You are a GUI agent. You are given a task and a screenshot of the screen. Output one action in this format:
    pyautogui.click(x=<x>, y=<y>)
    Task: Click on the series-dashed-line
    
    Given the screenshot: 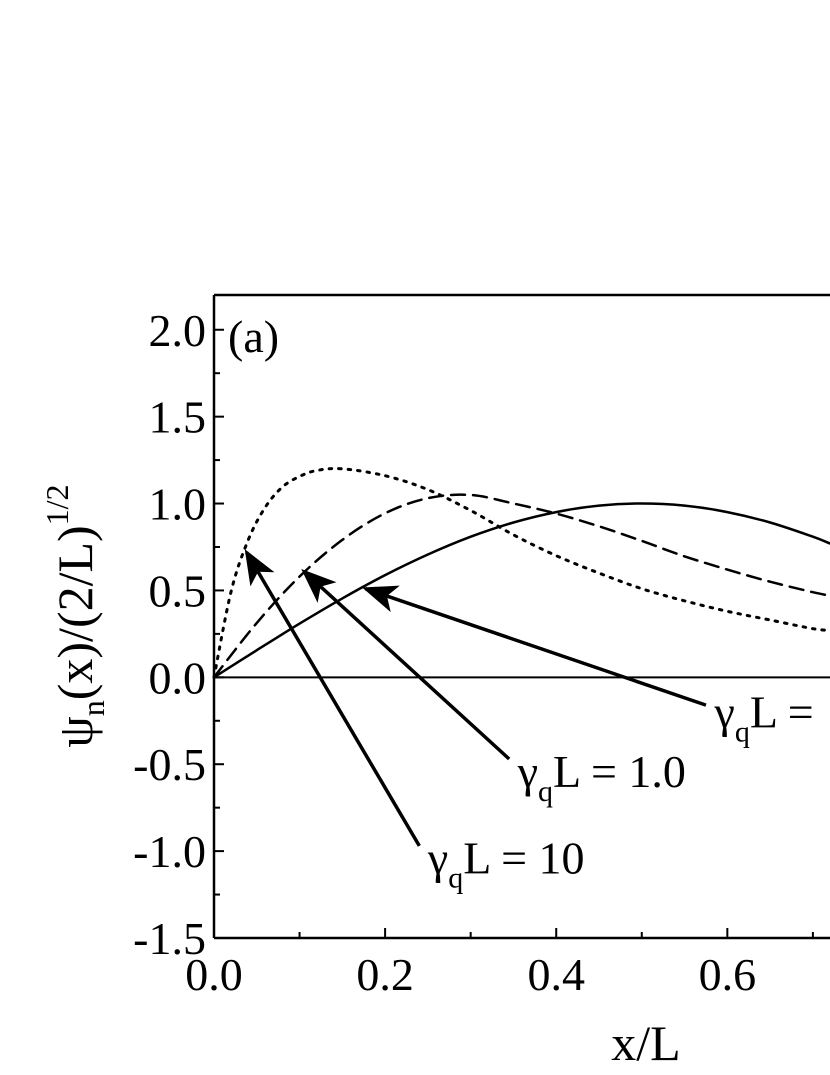 What is the action you would take?
    pyautogui.click(x=521, y=586)
    